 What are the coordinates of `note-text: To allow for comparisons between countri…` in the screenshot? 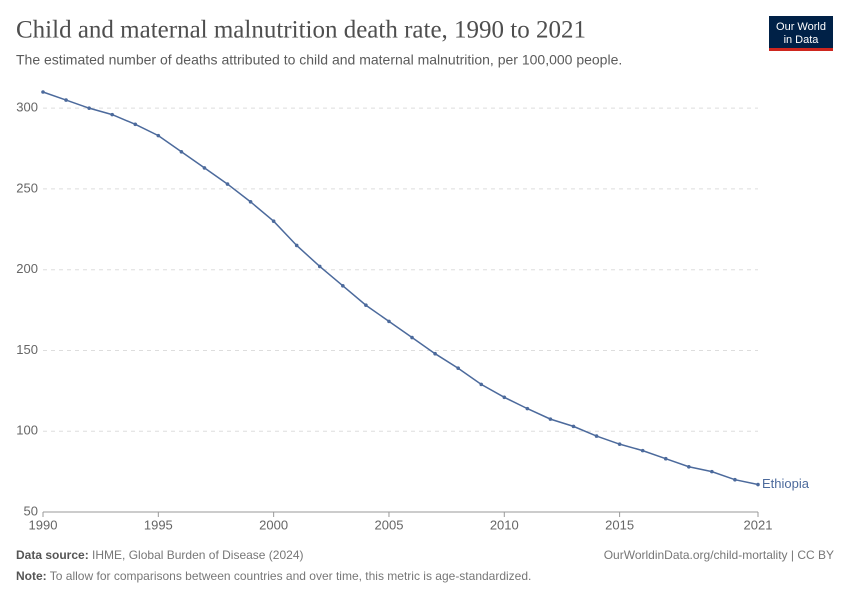 It's located at (291, 576).